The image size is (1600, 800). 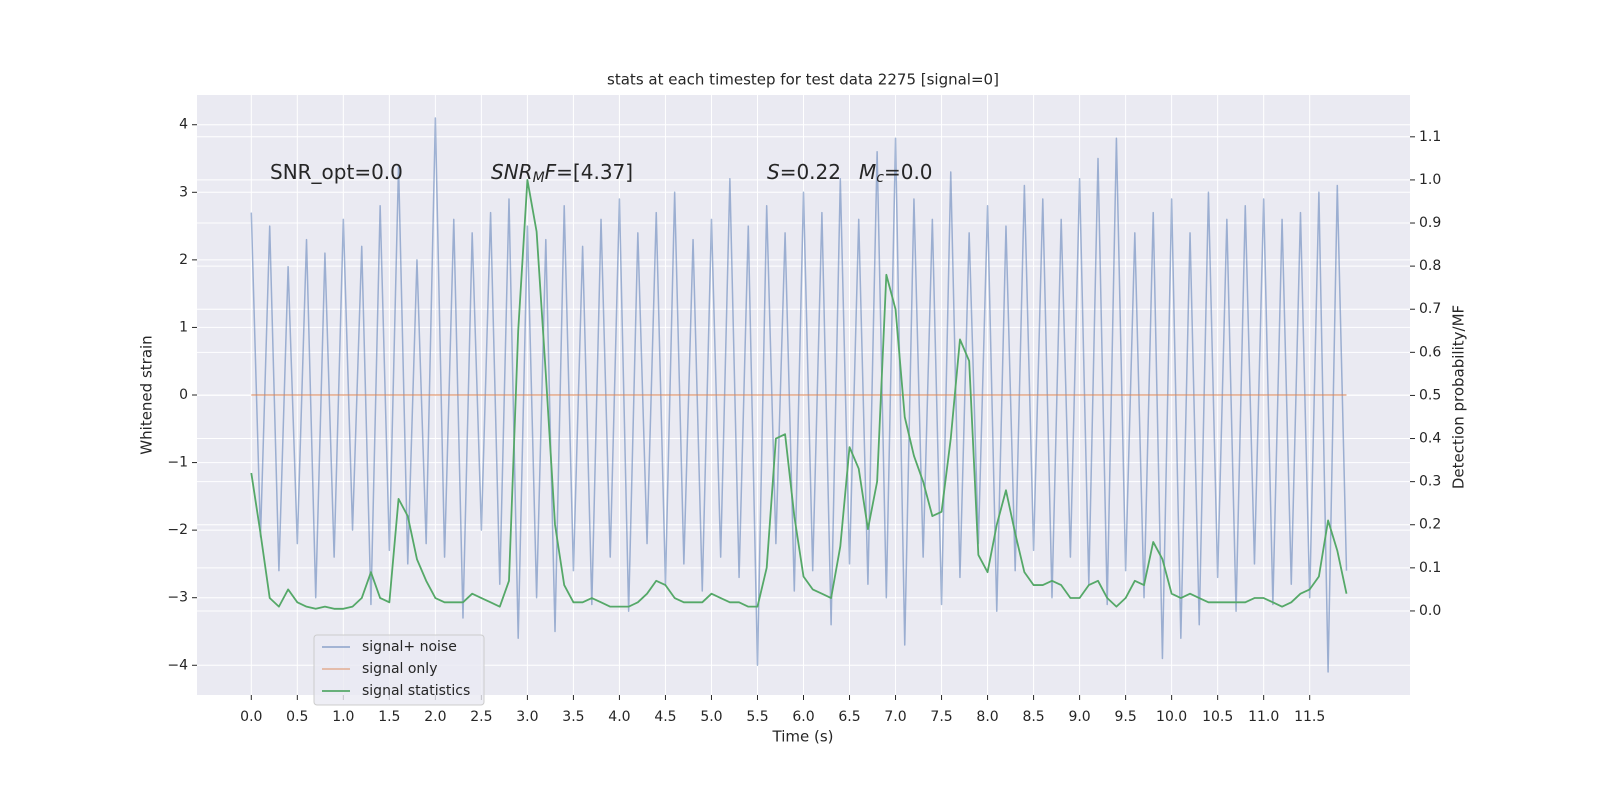 I want to click on x-tick-label: 3.5, so click(x=573, y=717).